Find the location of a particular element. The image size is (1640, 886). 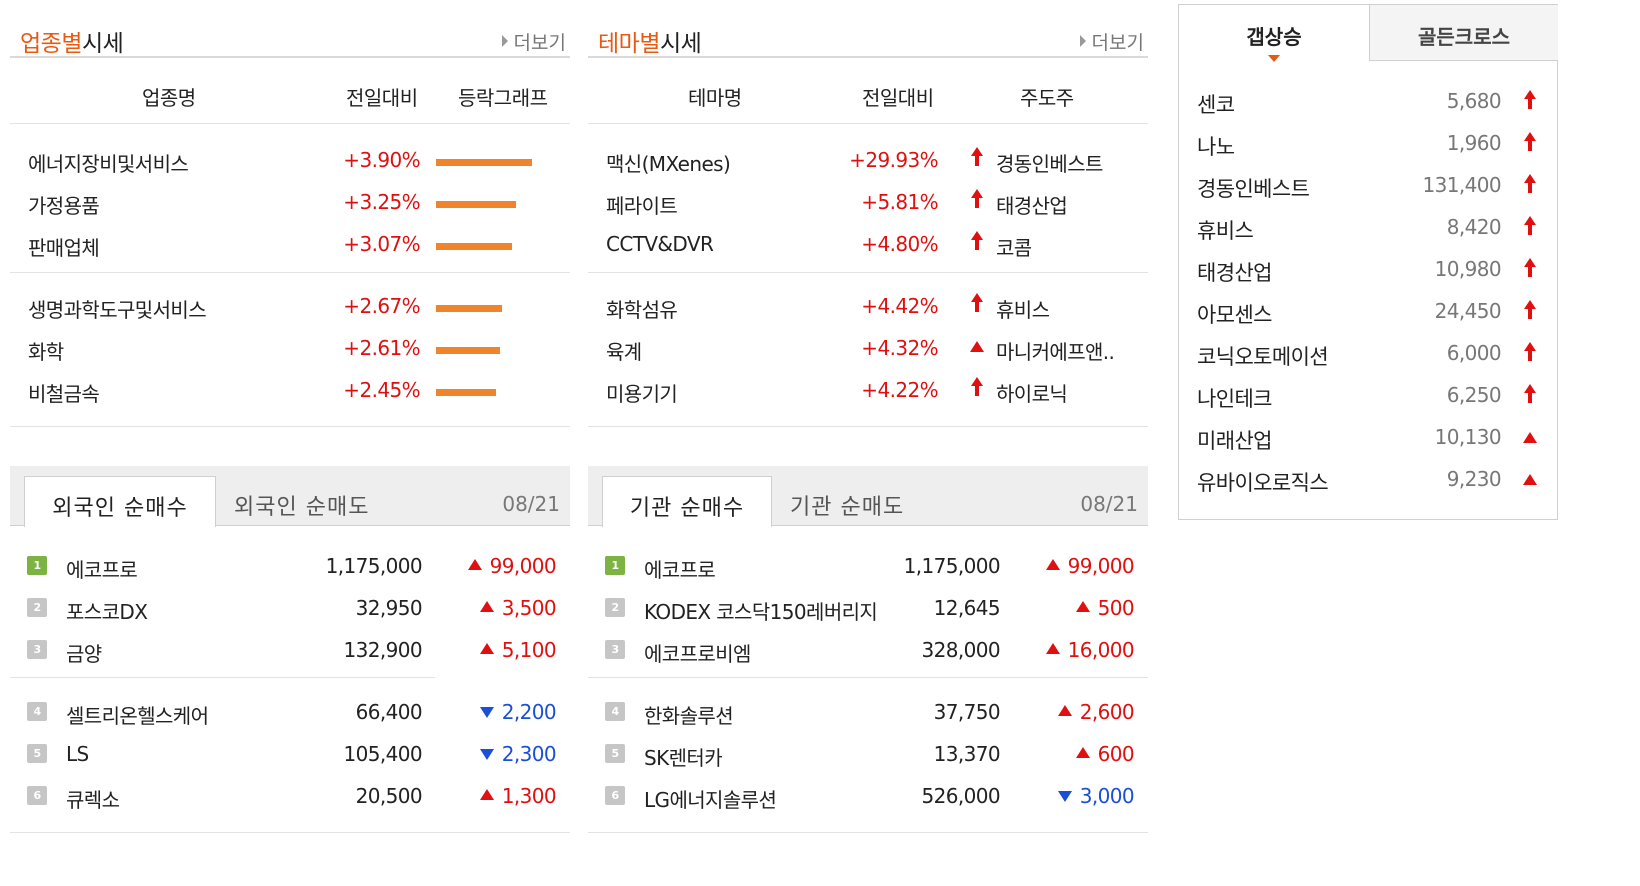

foreign-change: 5,100 is located at coordinates (529, 650).